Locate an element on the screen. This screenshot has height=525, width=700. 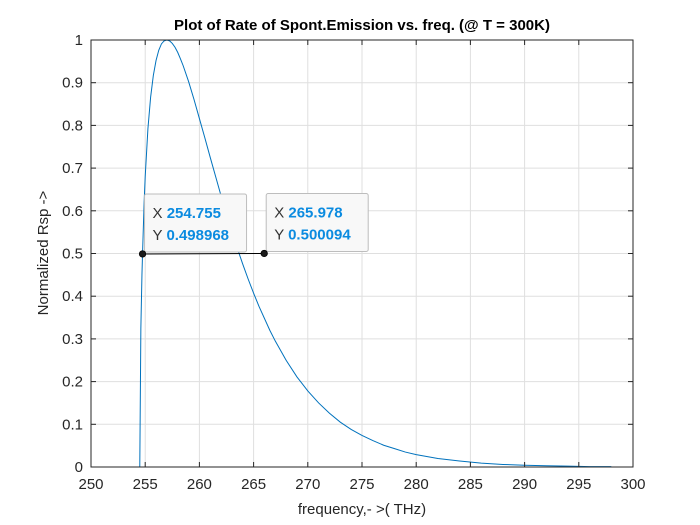
datatip-y-row: Y 0.498968 is located at coordinates (191, 235).